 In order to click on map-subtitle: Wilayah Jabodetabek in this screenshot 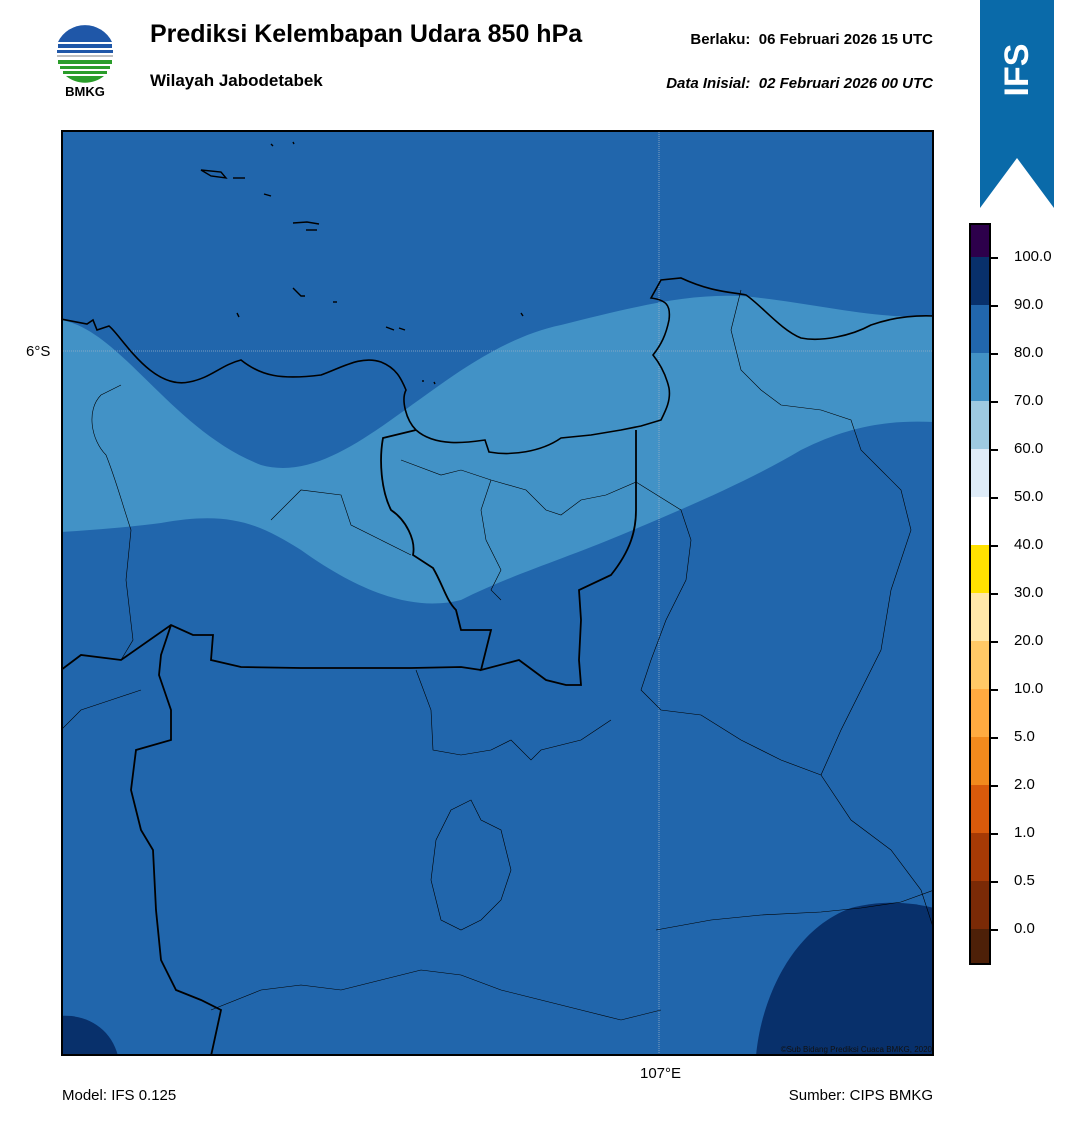, I will do `click(236, 80)`.